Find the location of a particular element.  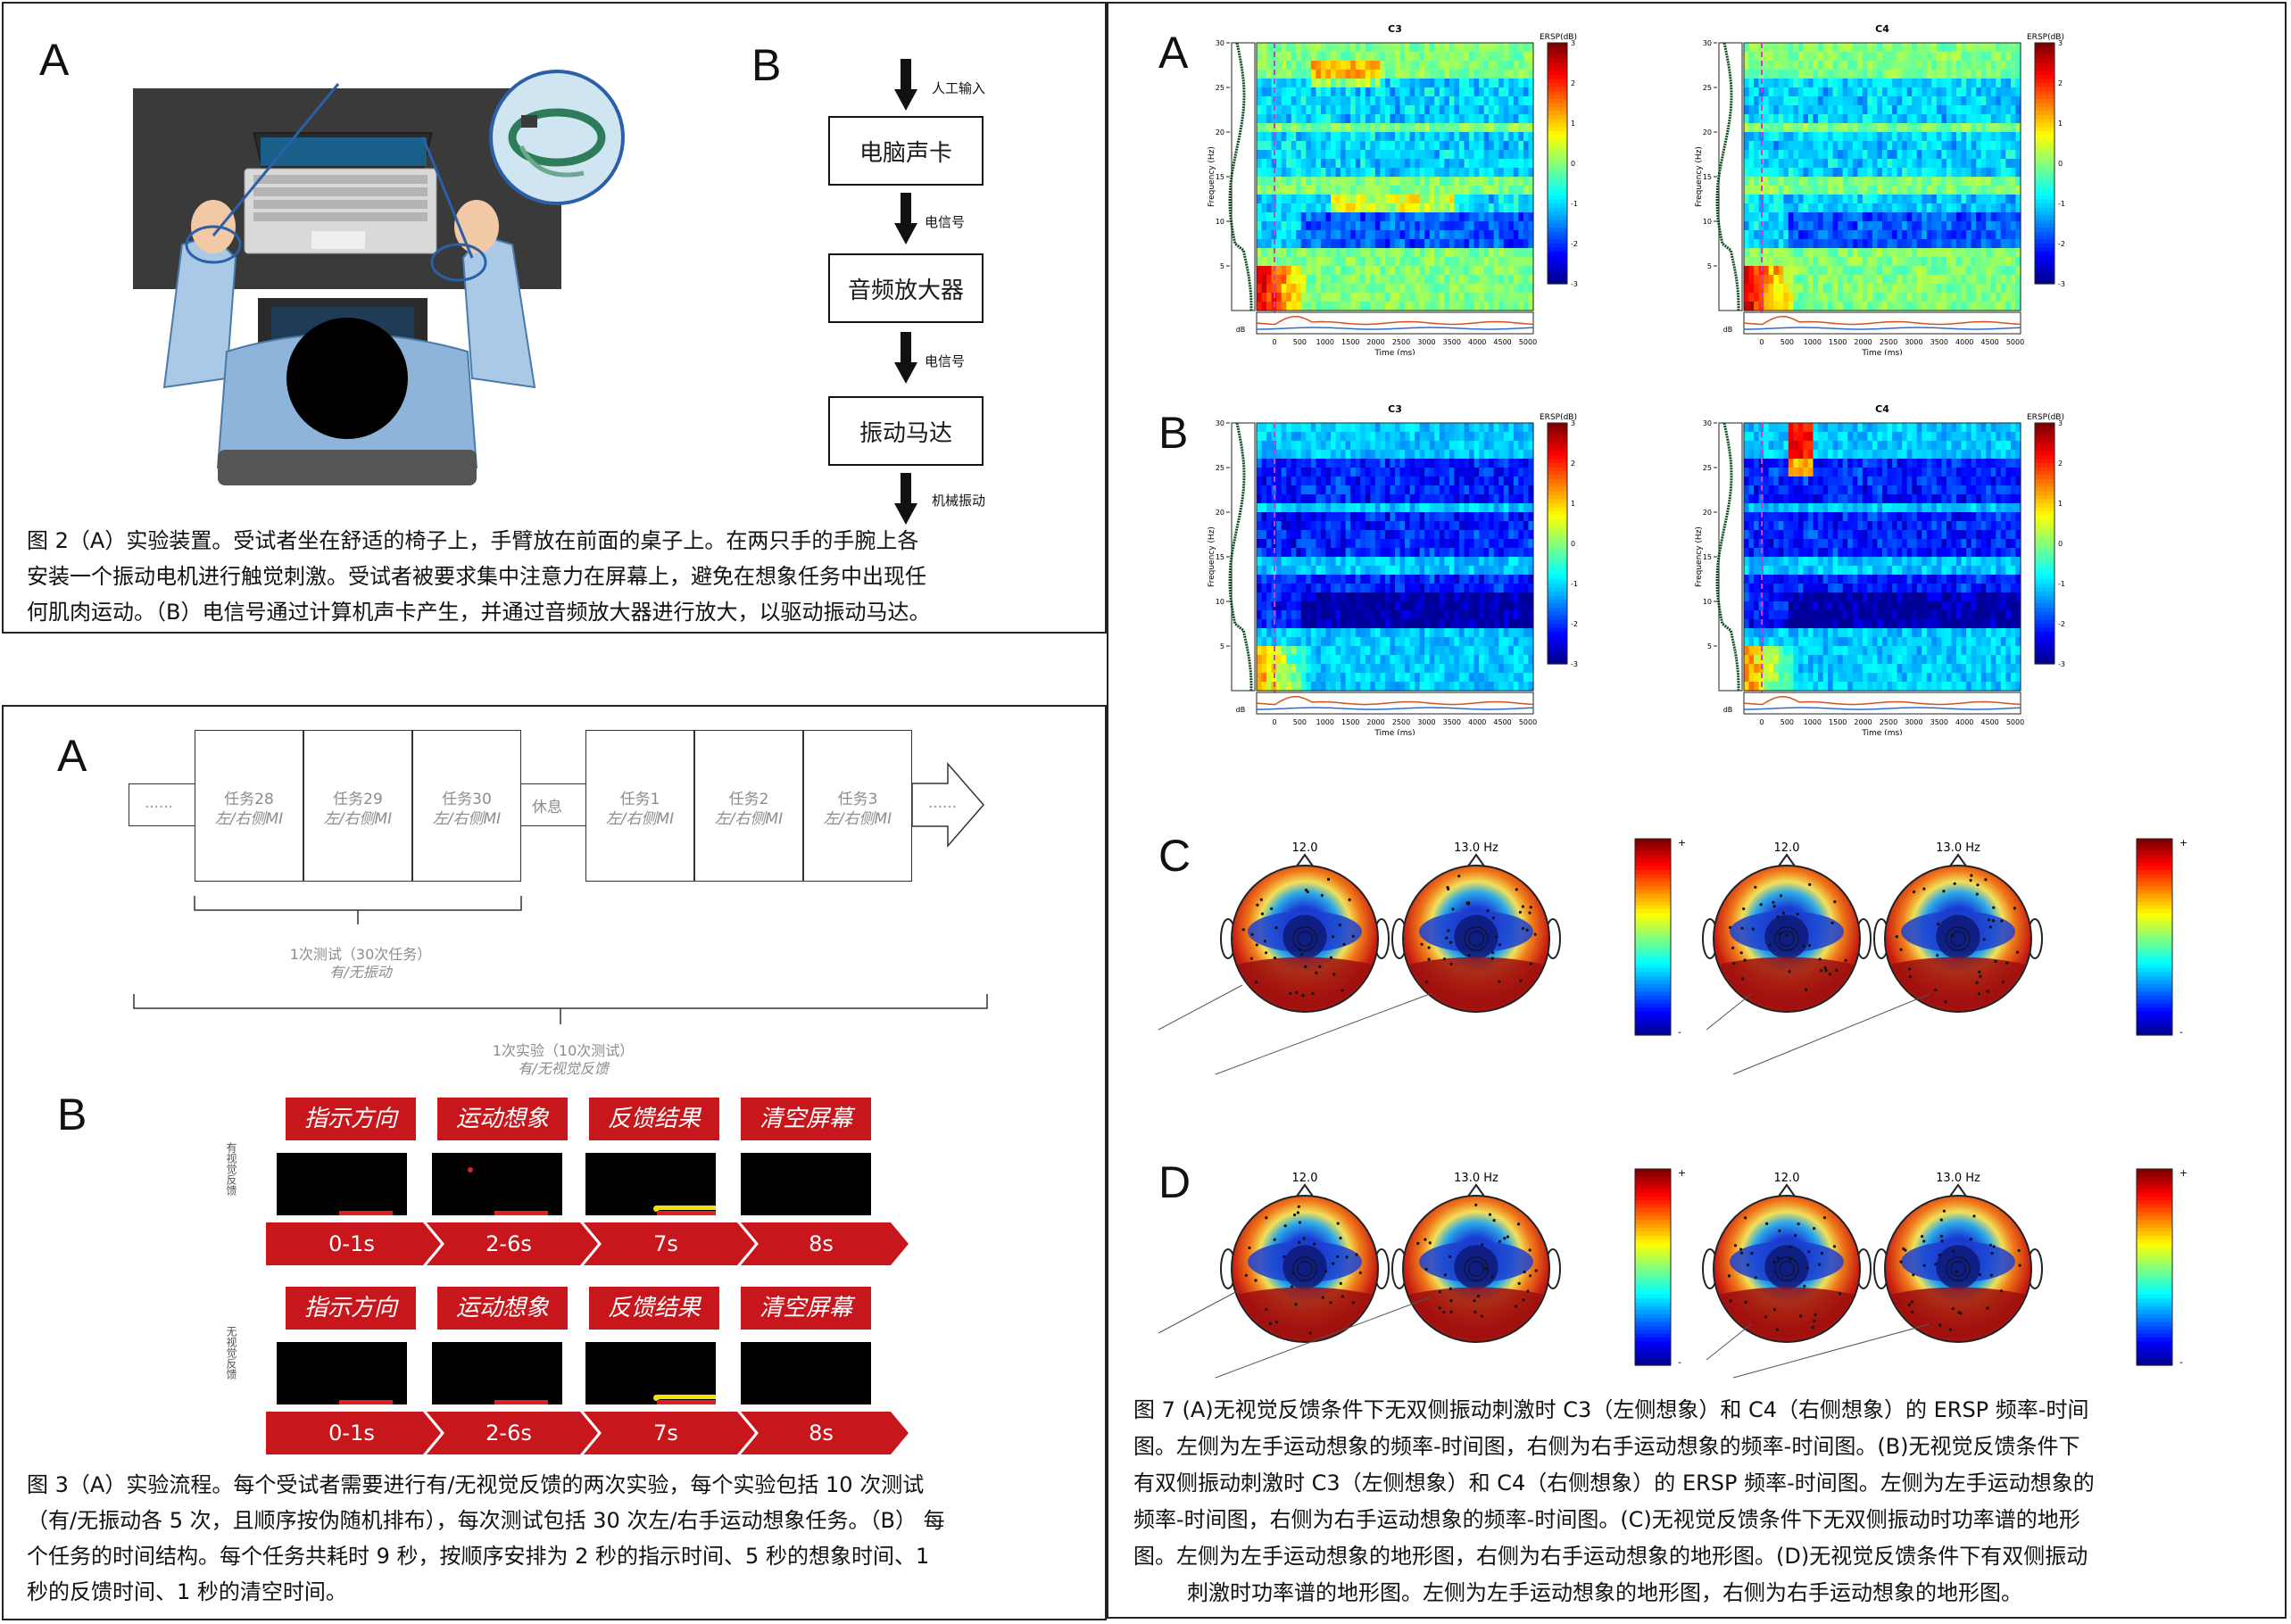

time-label: 2-6s is located at coordinates (509, 1243).